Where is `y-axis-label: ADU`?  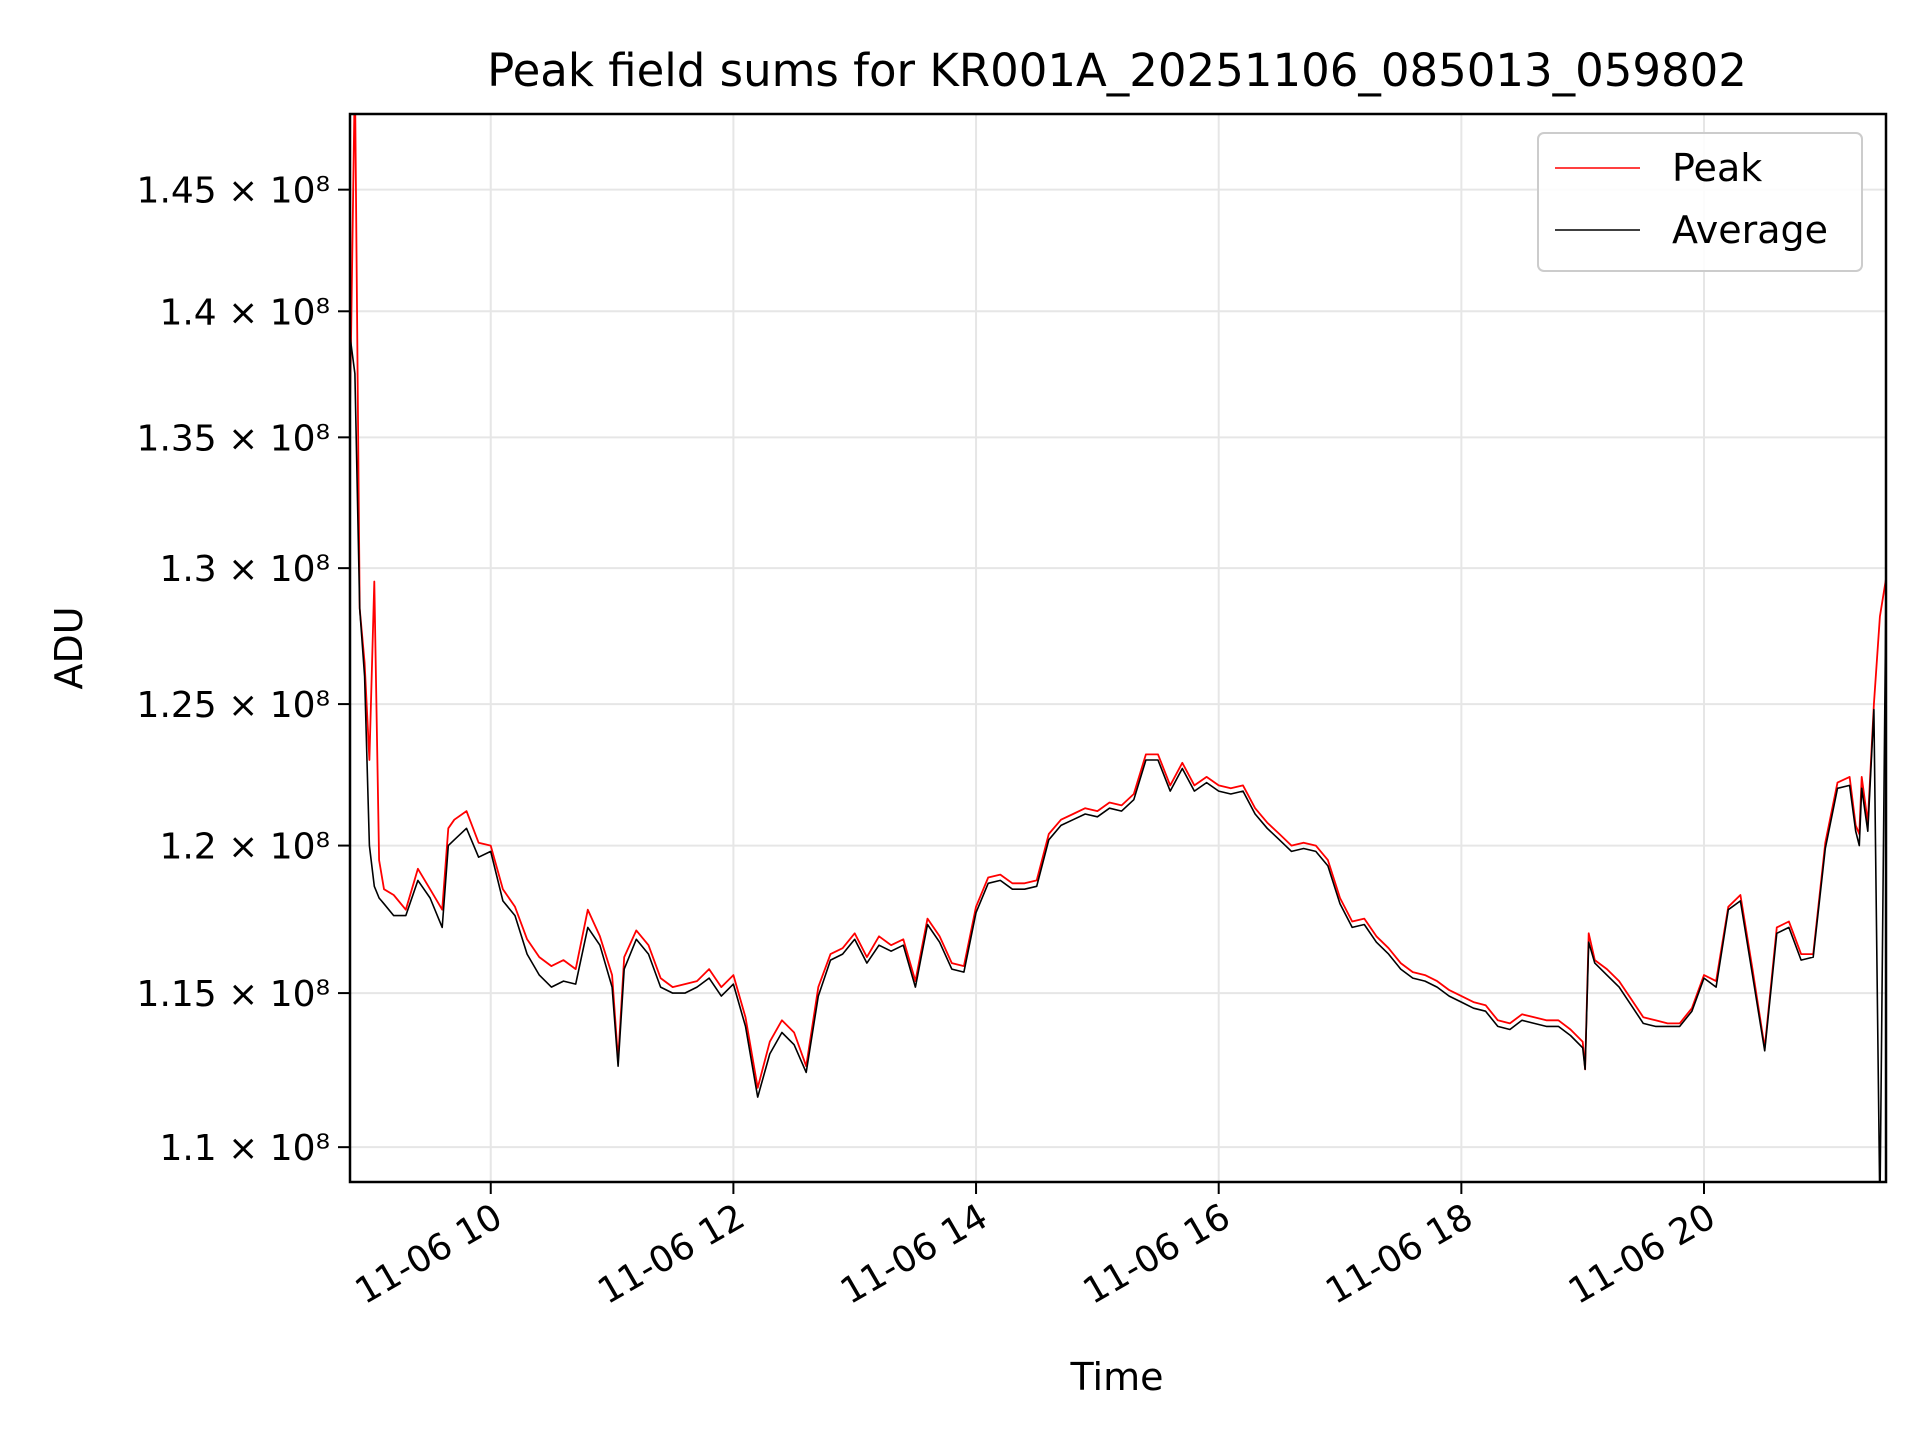 y-axis-label: ADU is located at coordinates (69, 647).